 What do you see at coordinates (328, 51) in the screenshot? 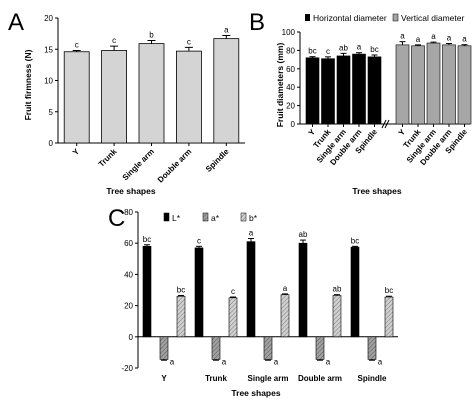
I see `panel-b-sig-letter: c` at bounding box center [328, 51].